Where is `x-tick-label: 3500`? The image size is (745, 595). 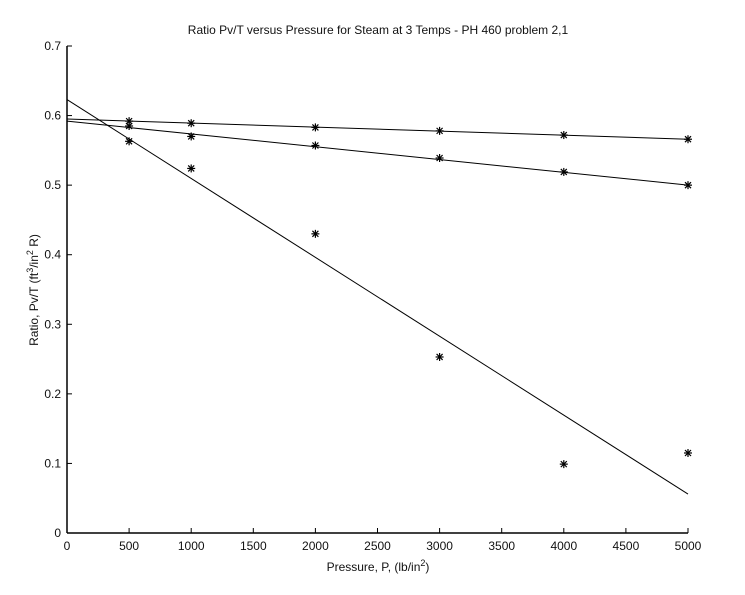 x-tick-label: 3500 is located at coordinates (501, 546).